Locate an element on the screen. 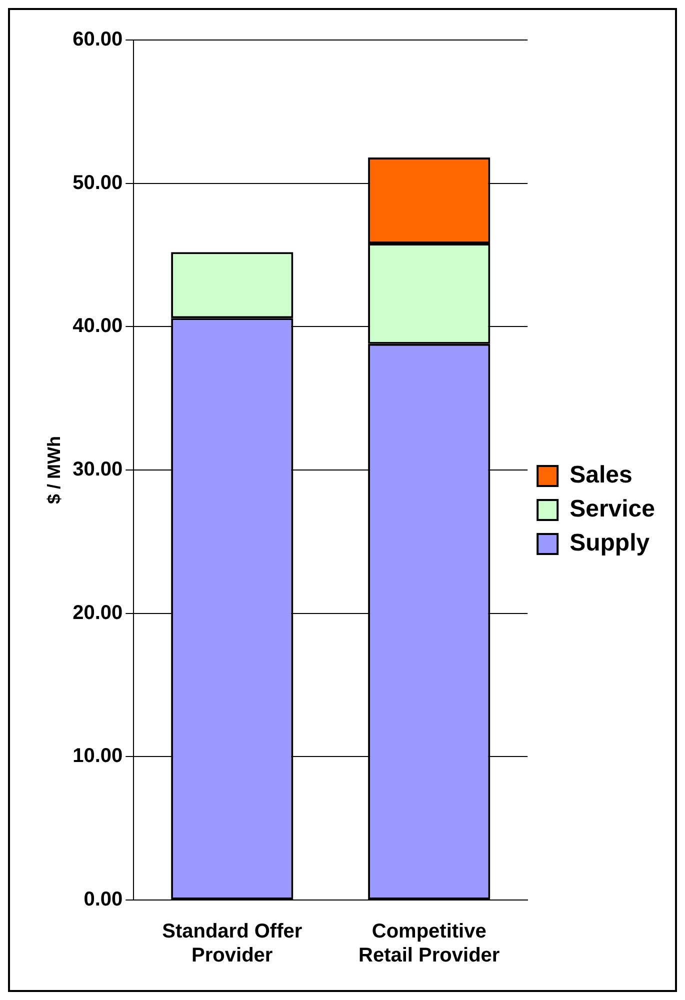 The height and width of the screenshot is (1000, 685). y-tick-label: 10.00 is located at coordinates (97, 756).